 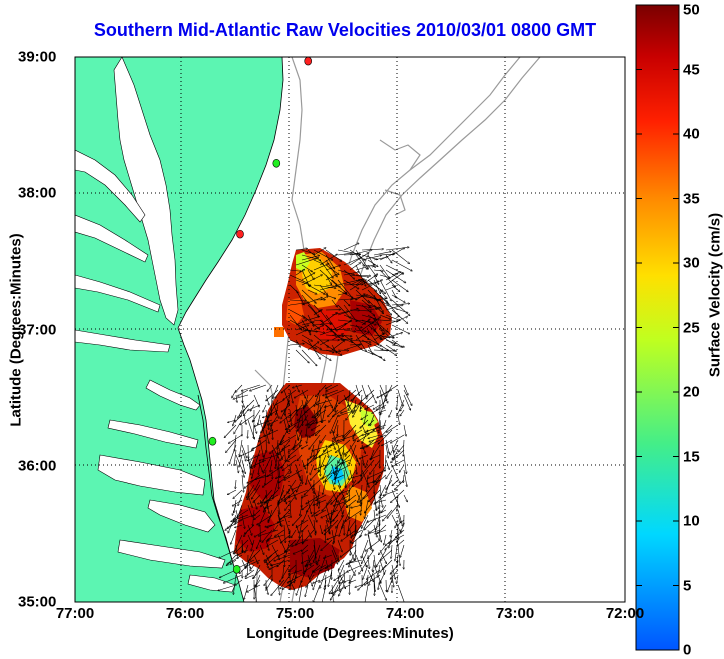 I want to click on station-marker, so click(x=276, y=163).